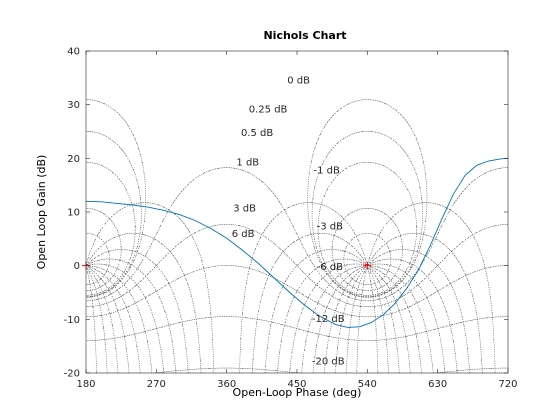 This screenshot has width=560, height=420. I want to click on x-tick-label: 270, so click(156, 384).